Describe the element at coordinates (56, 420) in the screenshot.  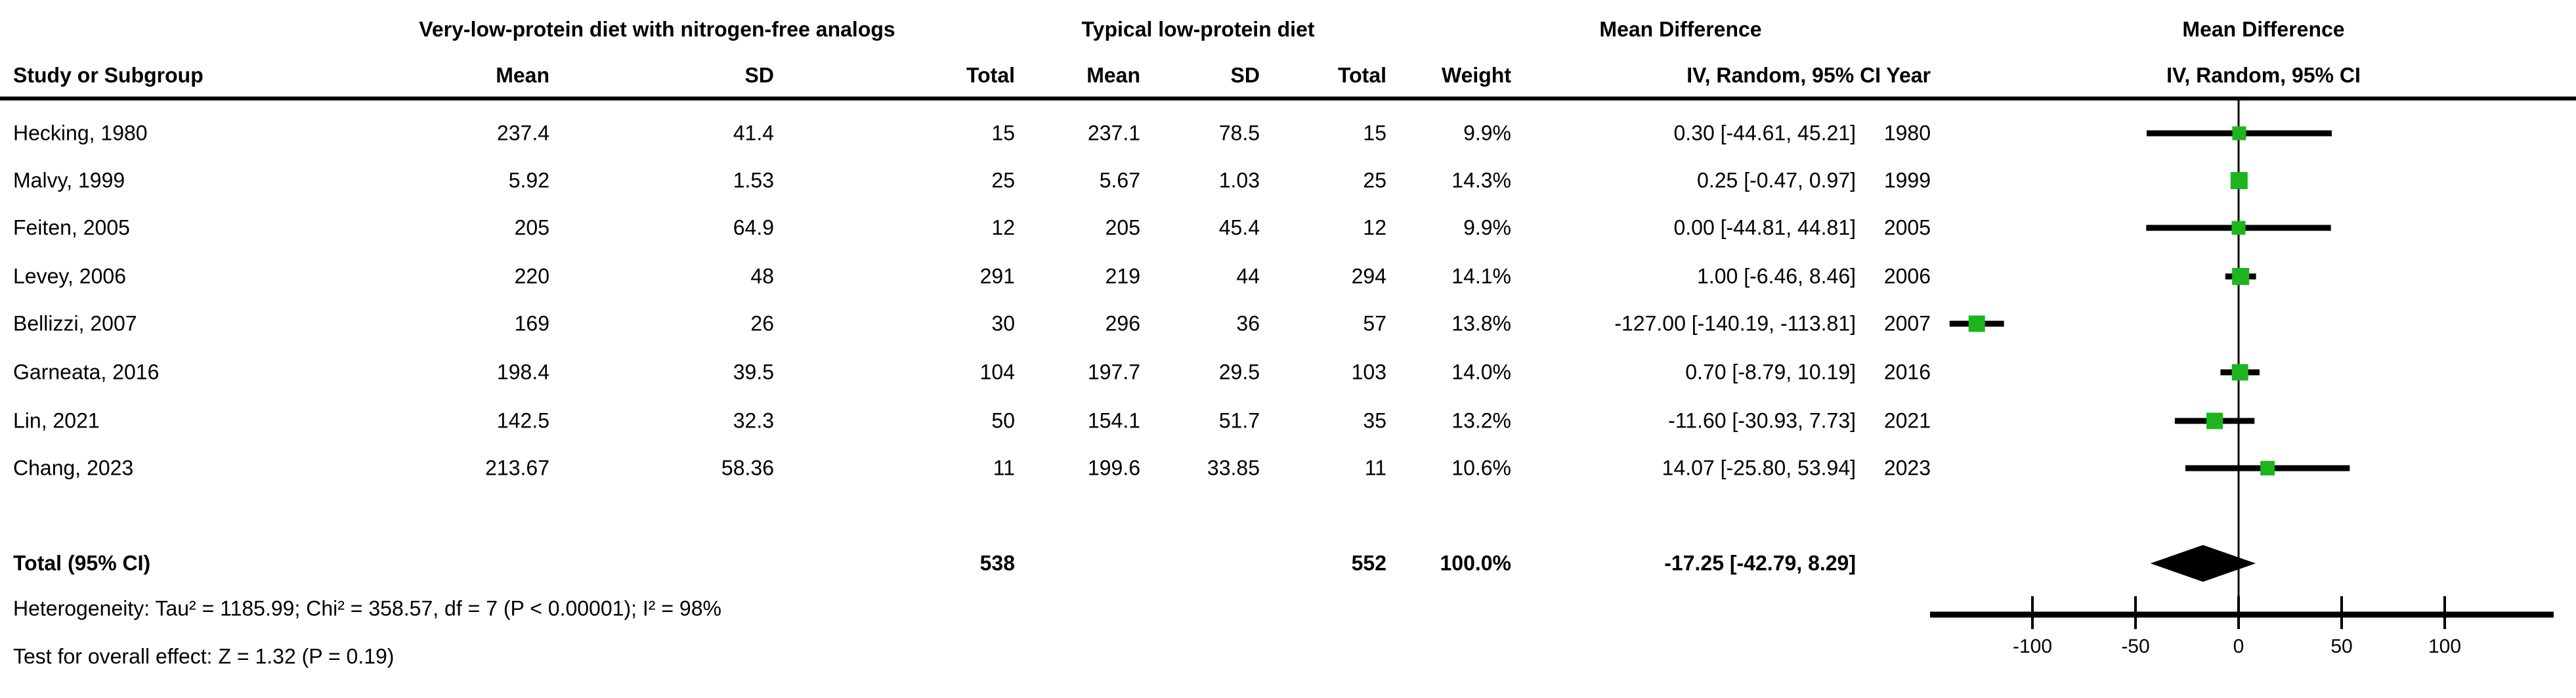
I see `study-label: Lin, 2021` at that location.